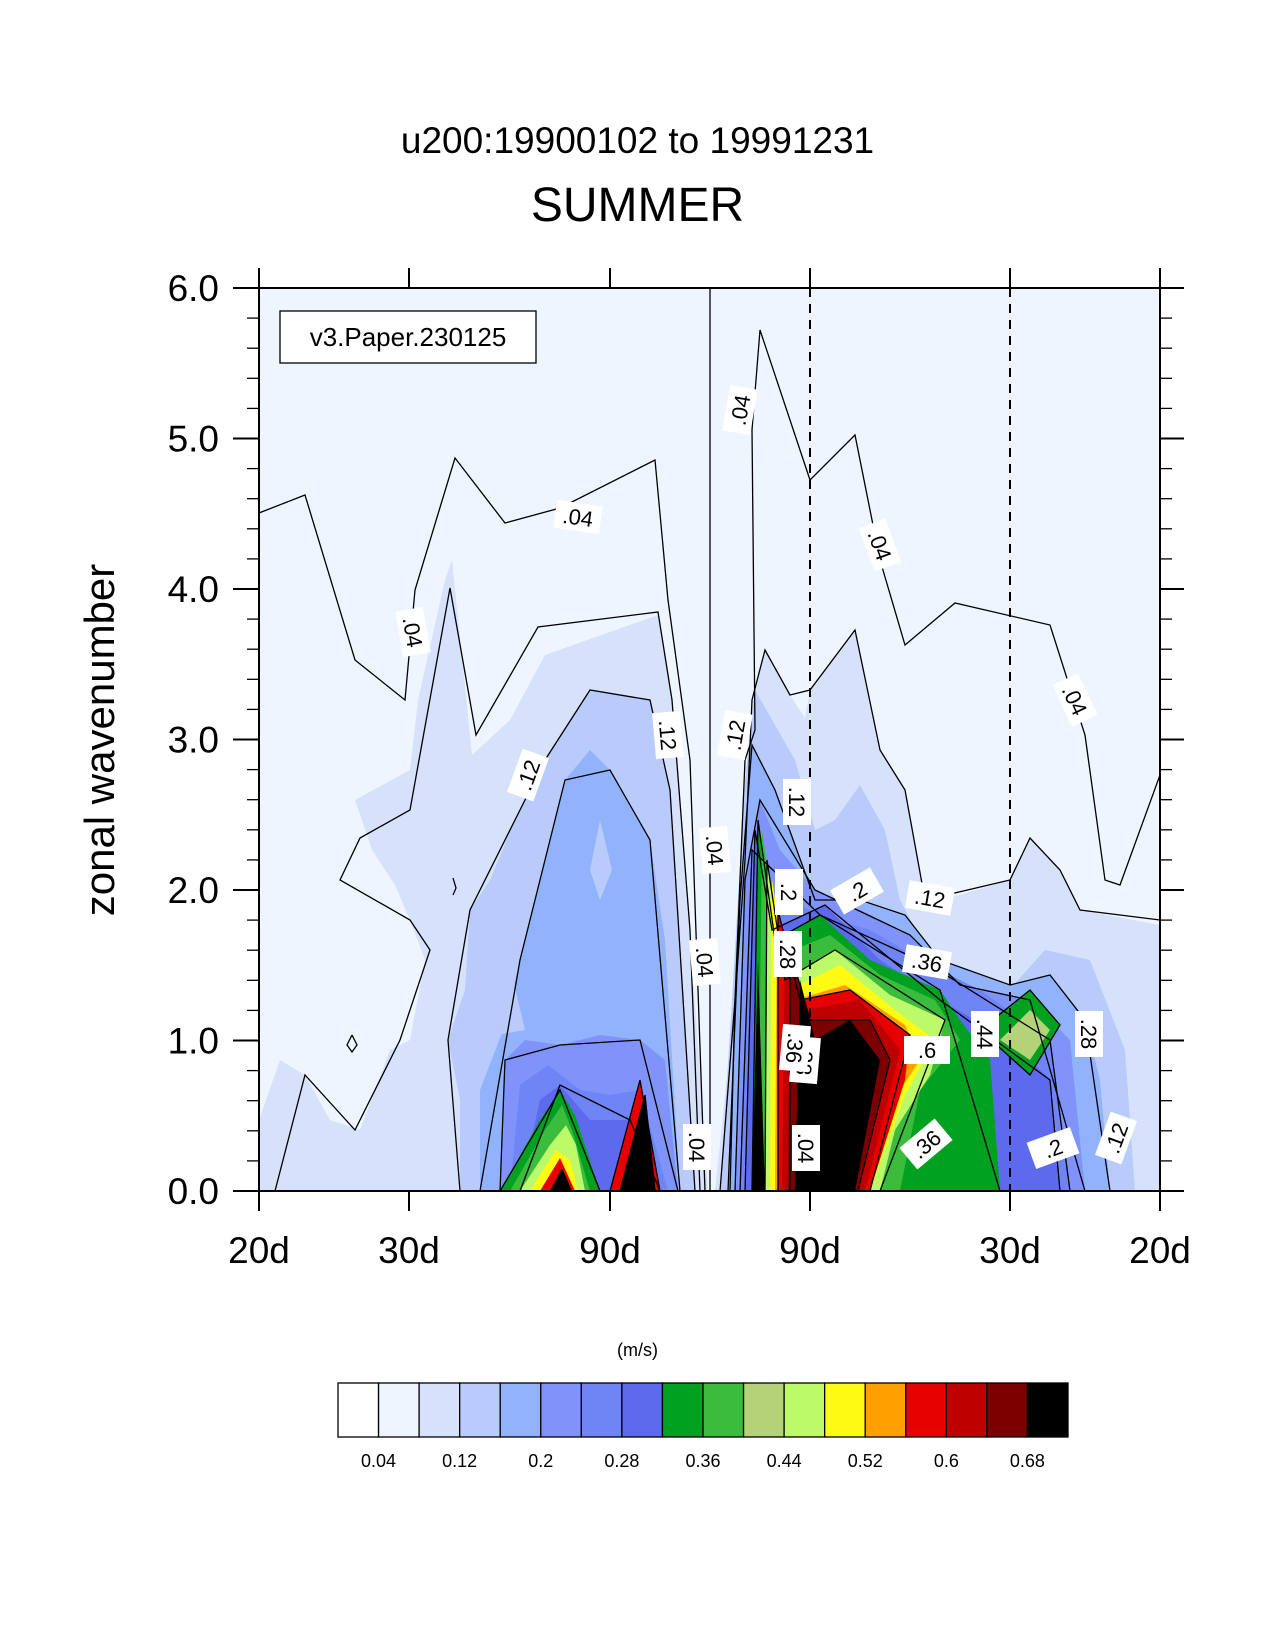 The height and width of the screenshot is (1650, 1275). Describe the element at coordinates (193, 740) in the screenshot. I see `y-tick-label: 3.0` at that location.